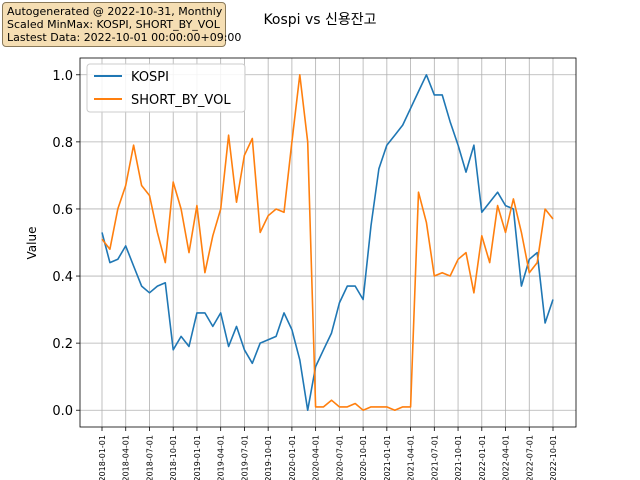  What do you see at coordinates (62, 277) in the screenshot?
I see `y-tick-label: 0.4` at bounding box center [62, 277].